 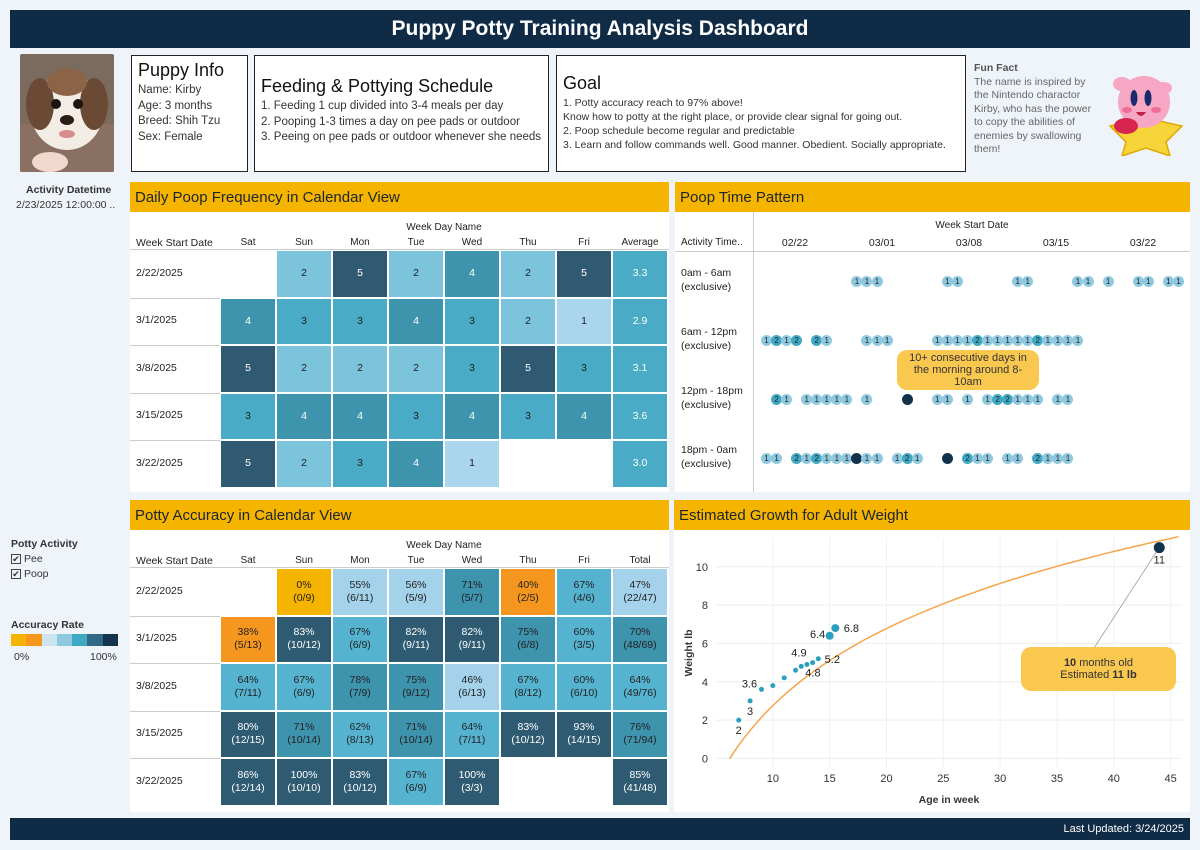 What do you see at coordinates (360, 597) in the screenshot?
I see `cell-ratio: (6/11)` at bounding box center [360, 597].